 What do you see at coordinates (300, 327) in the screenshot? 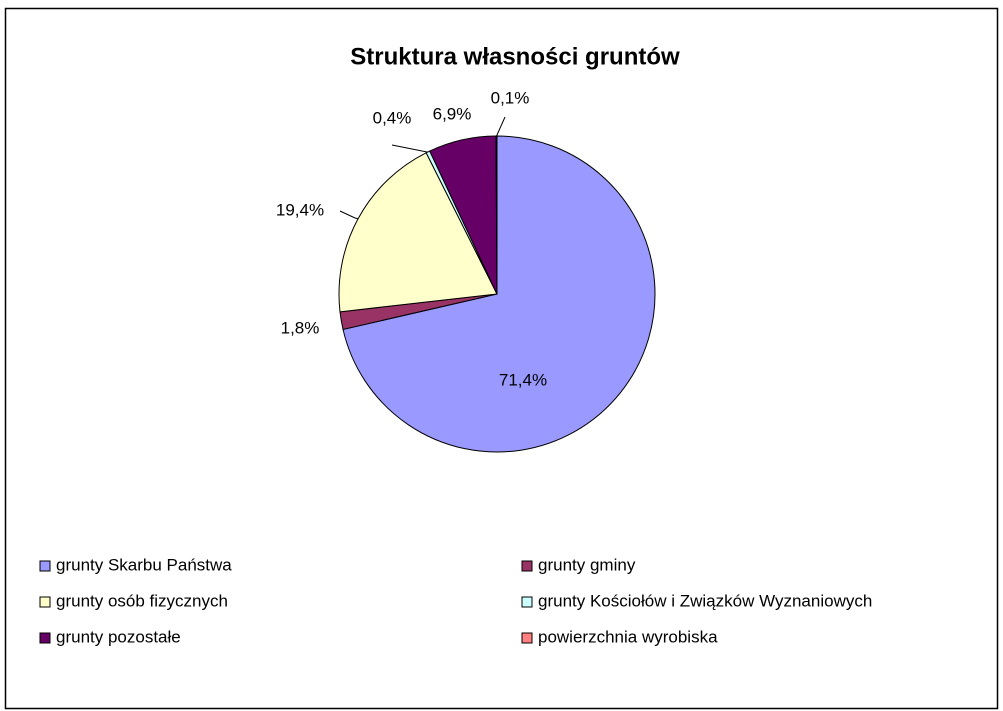
I see `data-label: 1,8%` at bounding box center [300, 327].